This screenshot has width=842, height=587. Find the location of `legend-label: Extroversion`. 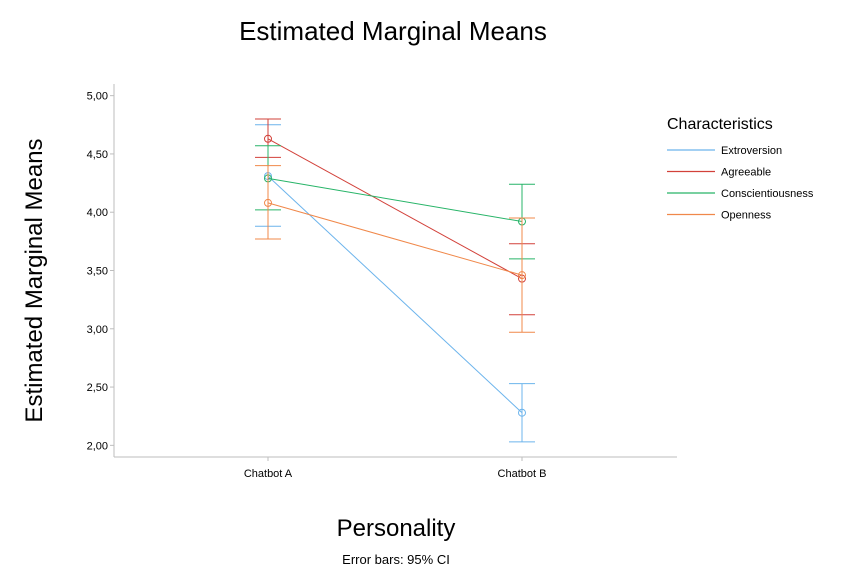

legend-label: Extroversion is located at coordinates (751, 151).